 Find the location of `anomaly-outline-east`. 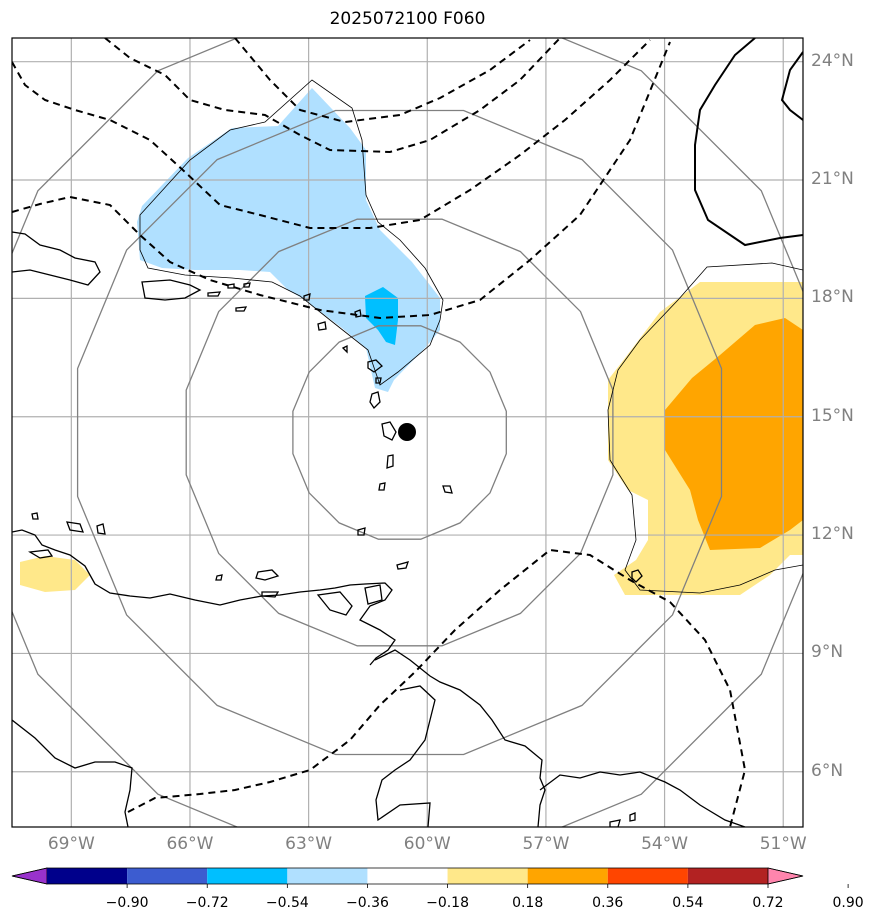

anomaly-outline-east is located at coordinates (705, 428).